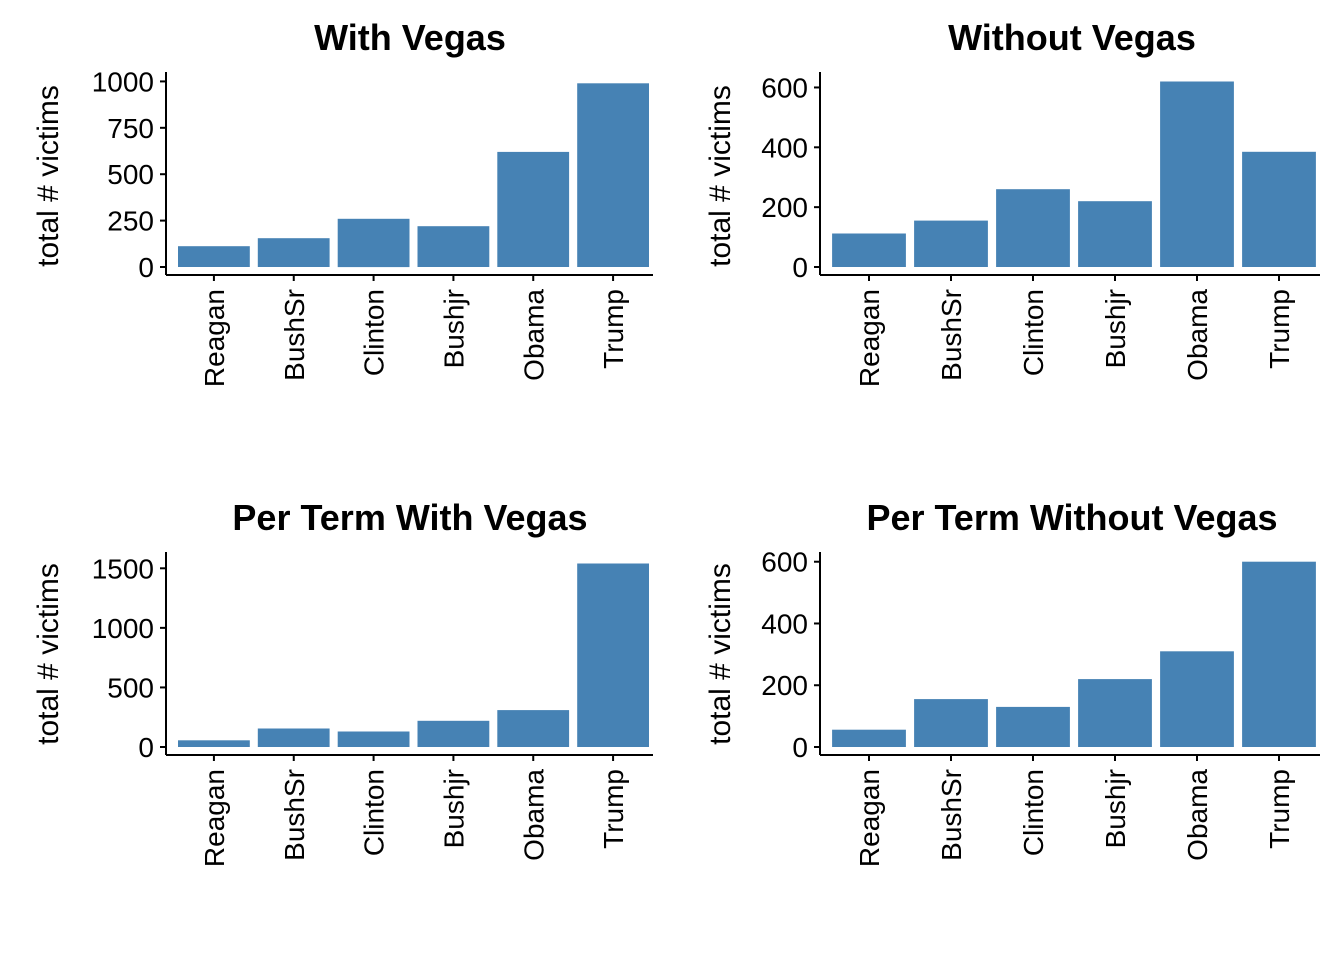 The width and height of the screenshot is (1344, 960). What do you see at coordinates (410, 37) in the screenshot?
I see `chart-title: With Vegas` at bounding box center [410, 37].